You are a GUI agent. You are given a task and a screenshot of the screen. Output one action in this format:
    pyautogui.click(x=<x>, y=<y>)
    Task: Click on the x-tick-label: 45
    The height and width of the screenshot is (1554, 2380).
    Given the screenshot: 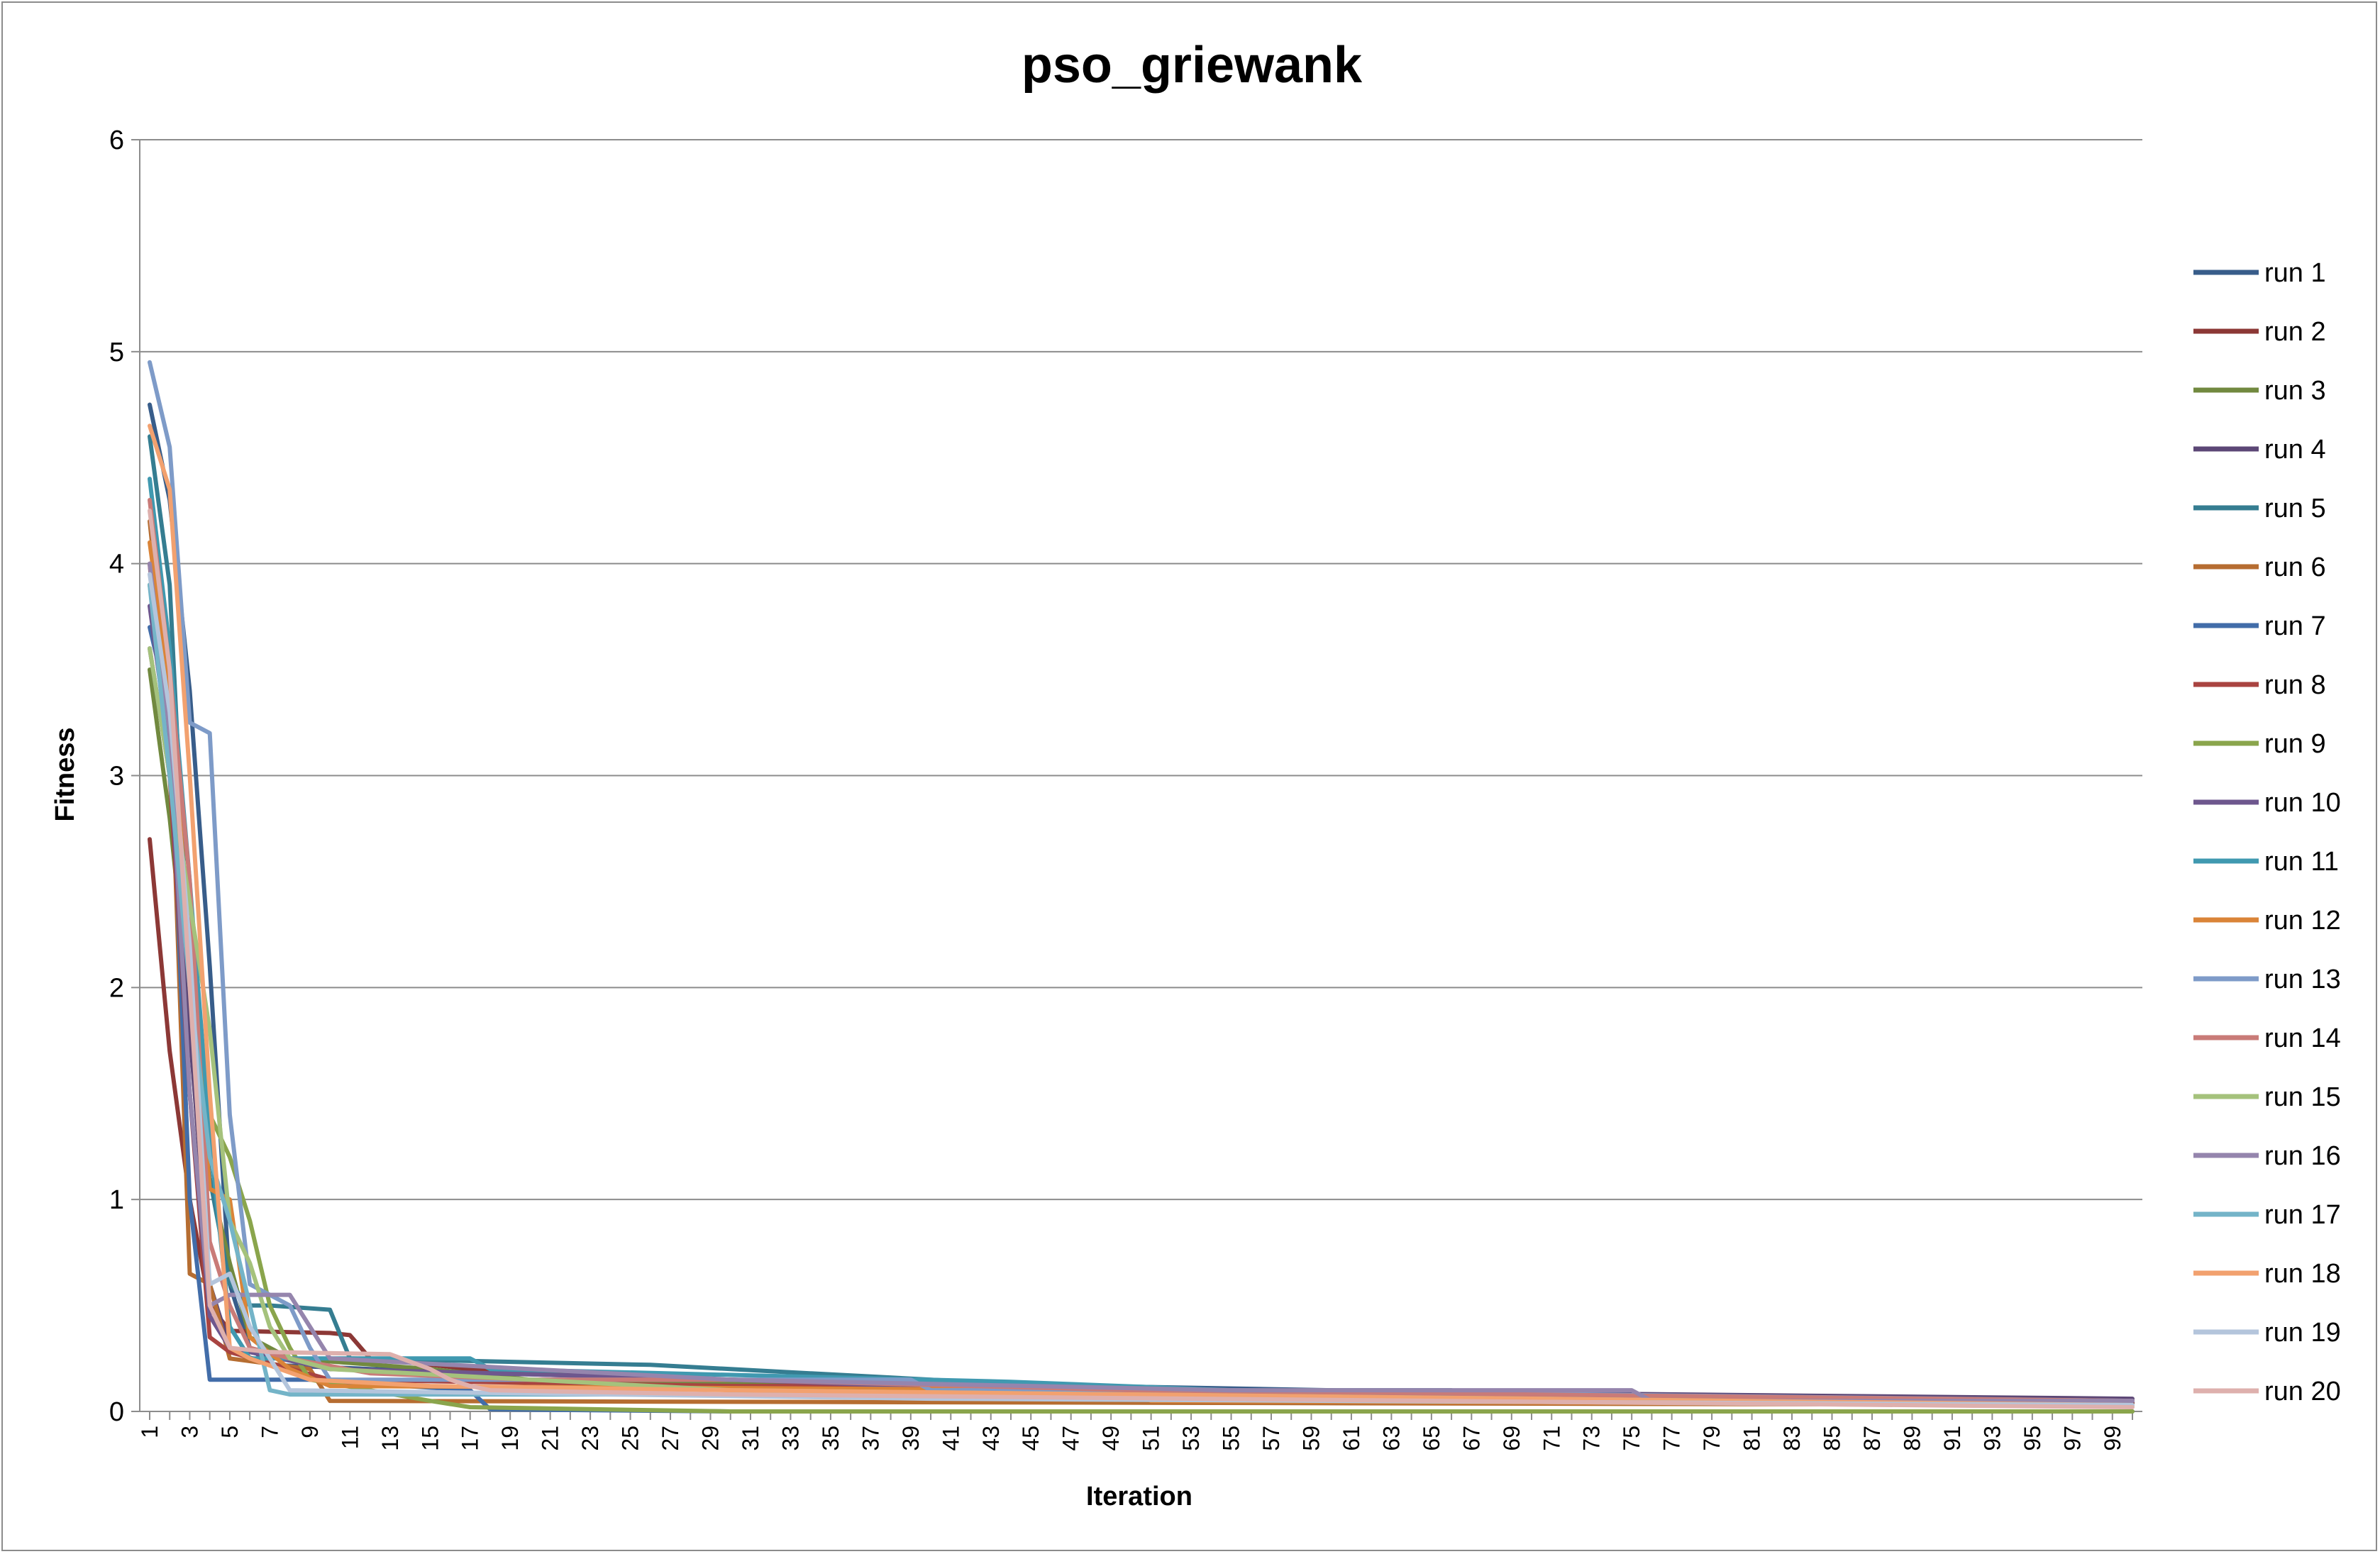 What is the action you would take?
    pyautogui.click(x=1031, y=1438)
    